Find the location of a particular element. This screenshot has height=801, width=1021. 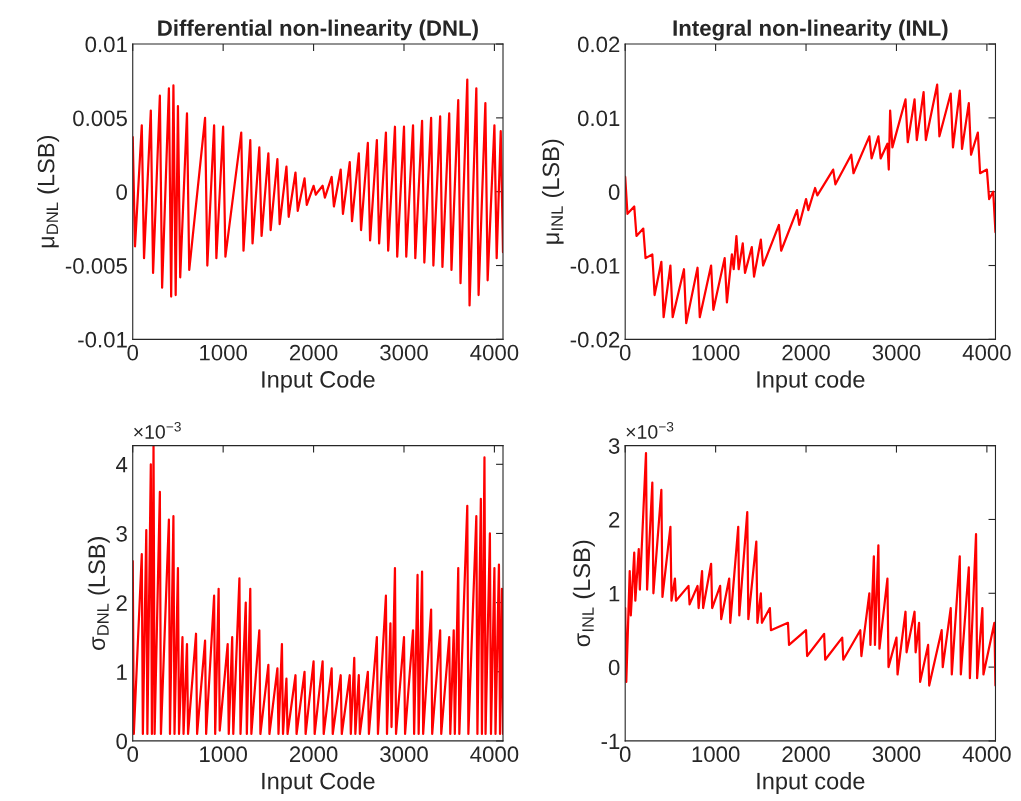

y-tick-label: 0.005 is located at coordinates (100, 118).